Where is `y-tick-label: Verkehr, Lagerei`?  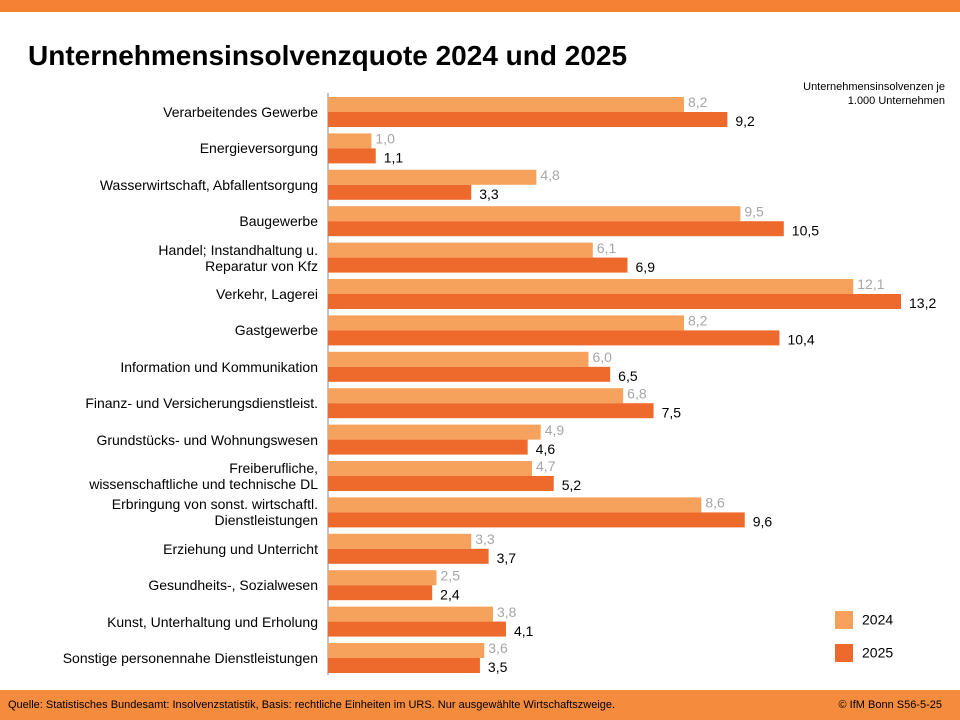 y-tick-label: Verkehr, Lagerei is located at coordinates (267, 294).